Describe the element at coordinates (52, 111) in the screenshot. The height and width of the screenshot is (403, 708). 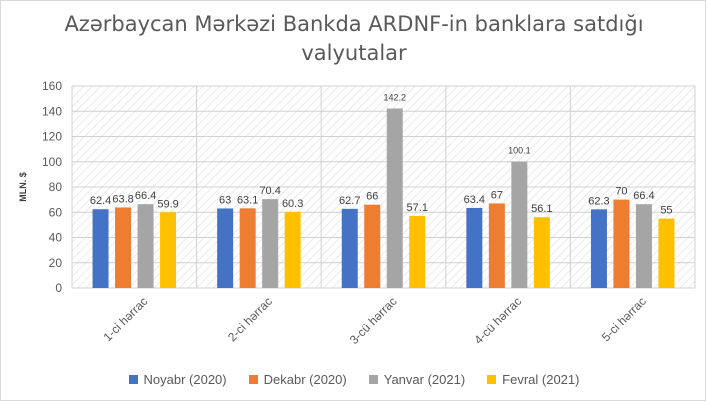
I see `y-tick-label: 140` at that location.